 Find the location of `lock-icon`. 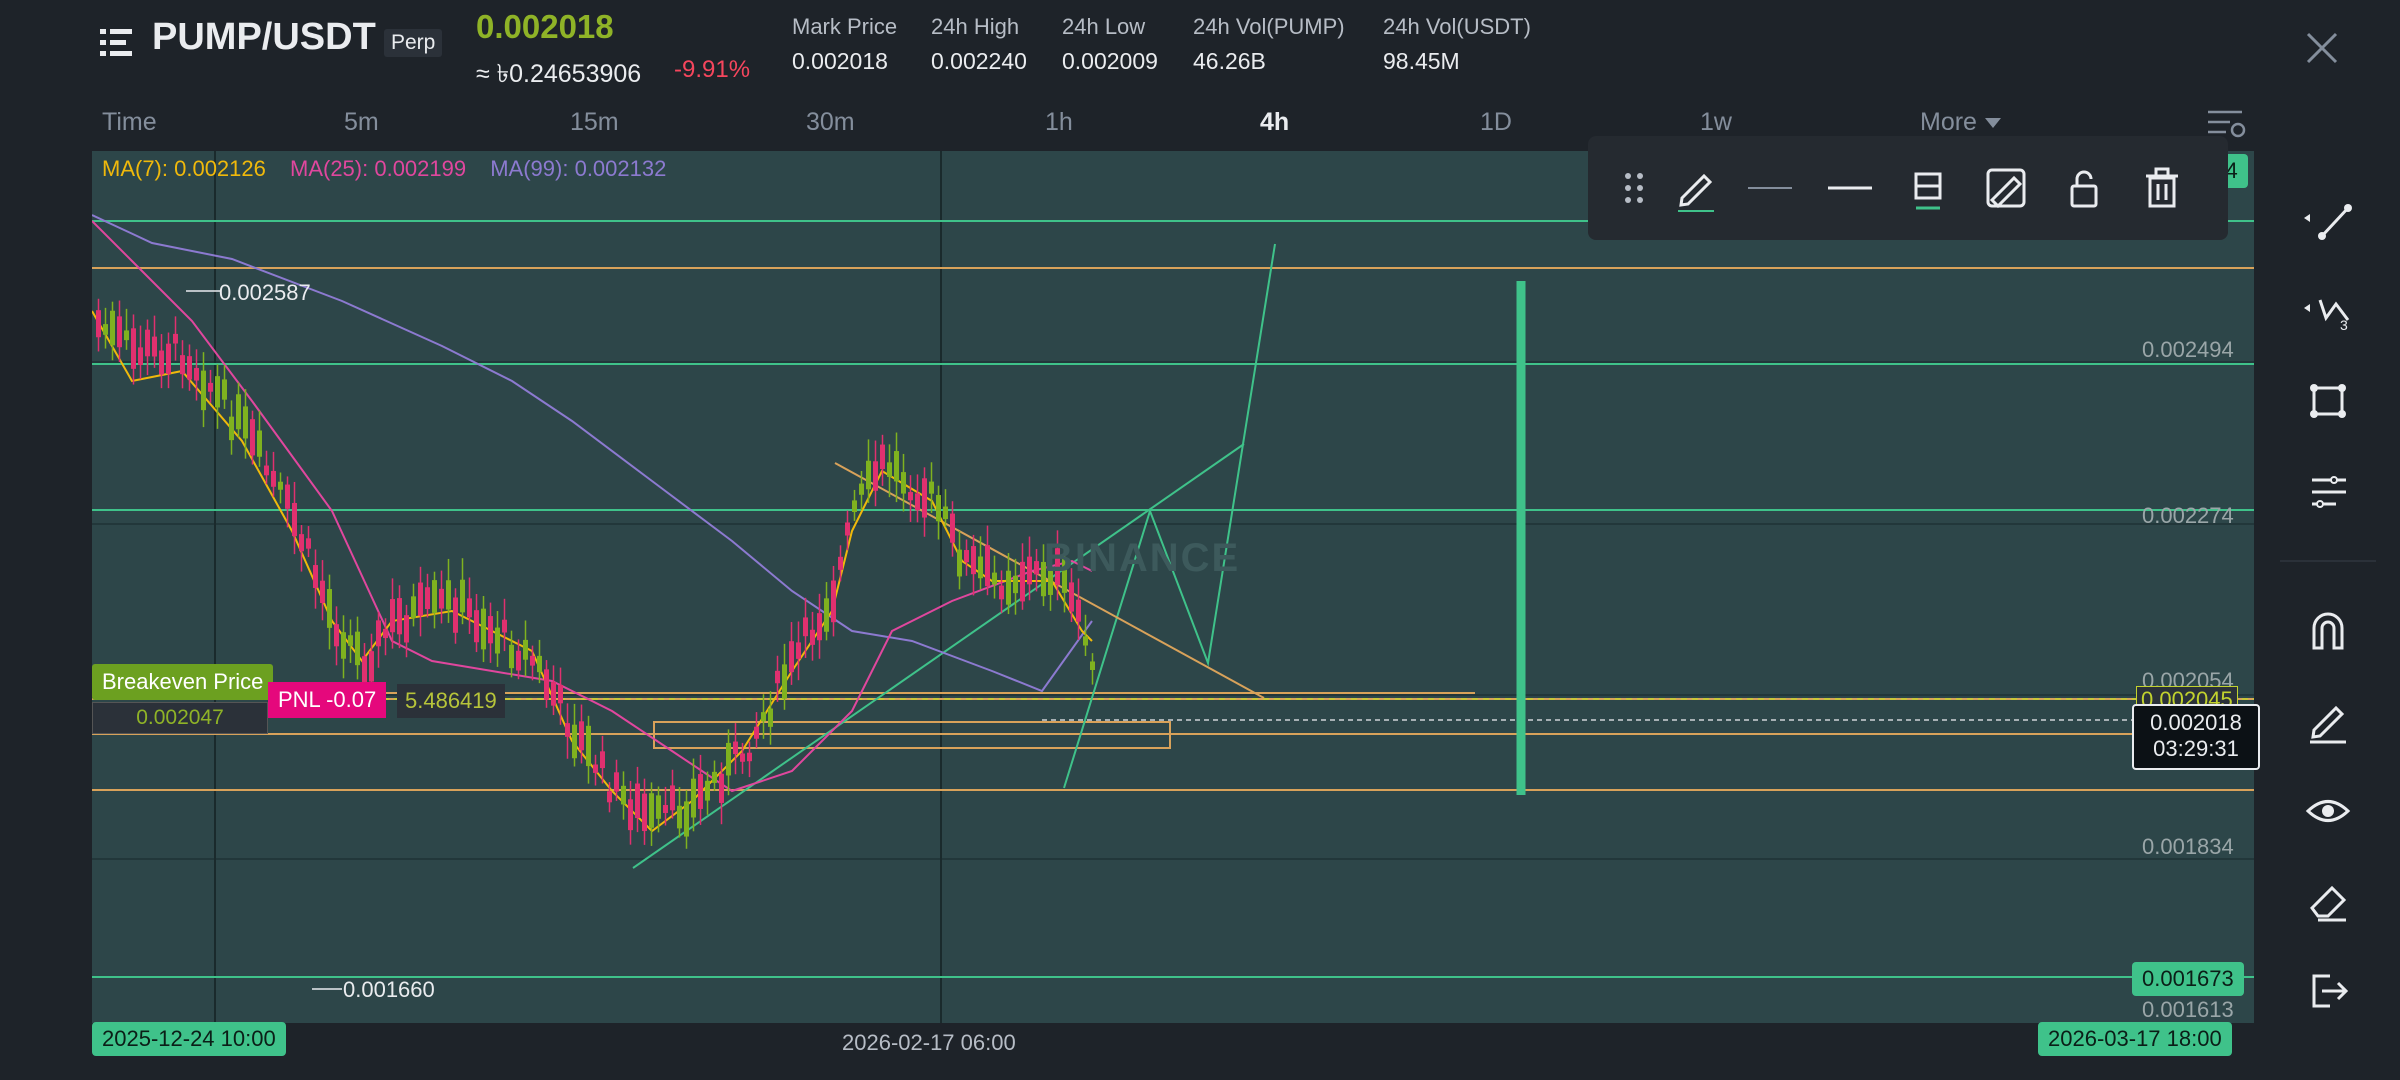

lock-icon is located at coordinates (2084, 188).